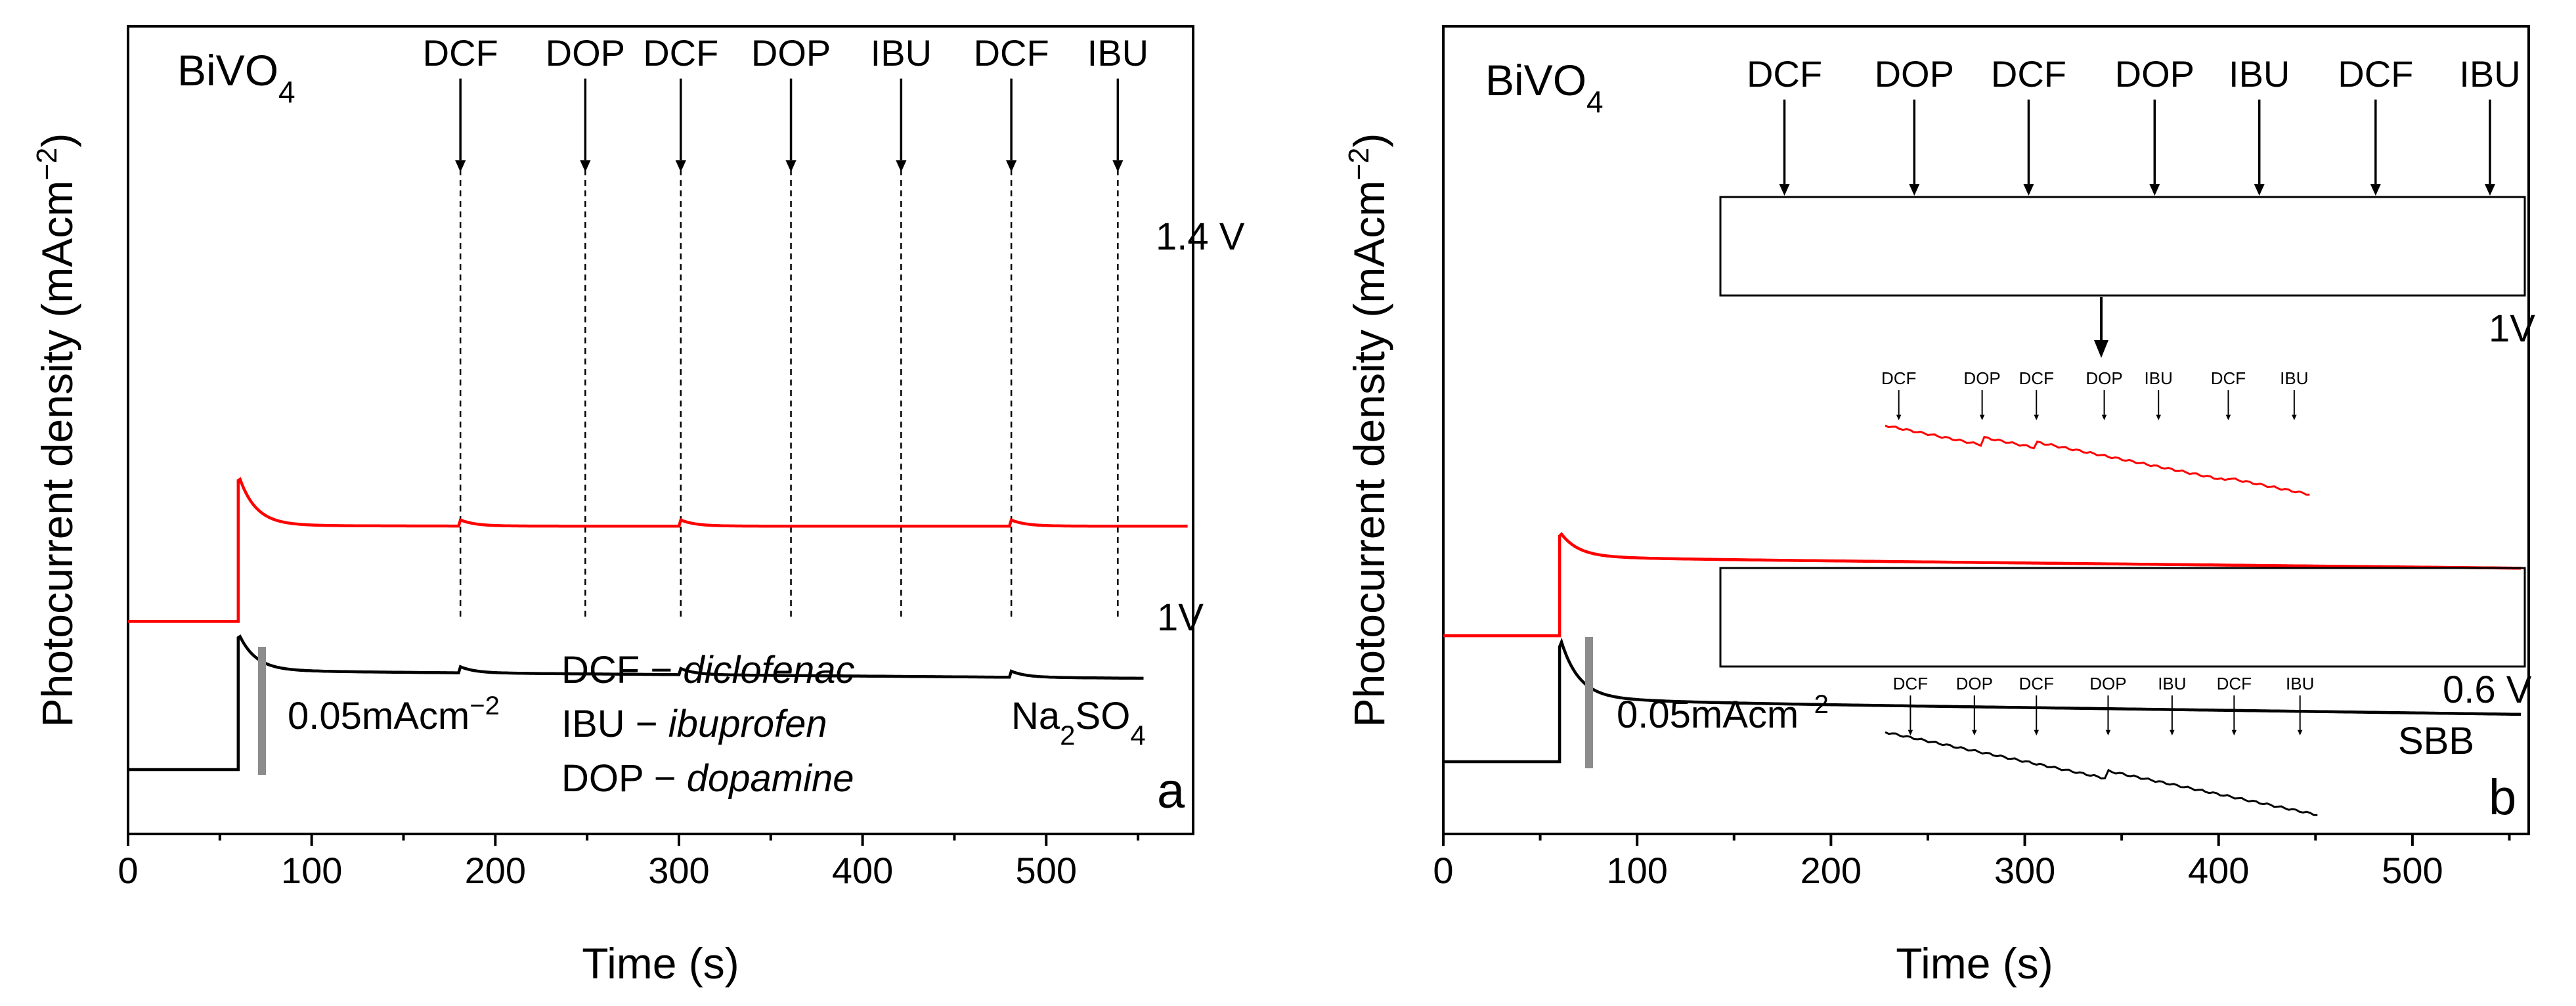 Image resolution: width=2576 pixels, height=1006 pixels. I want to click on legend-row-dcf: DCF − diclofenac, so click(708, 670).